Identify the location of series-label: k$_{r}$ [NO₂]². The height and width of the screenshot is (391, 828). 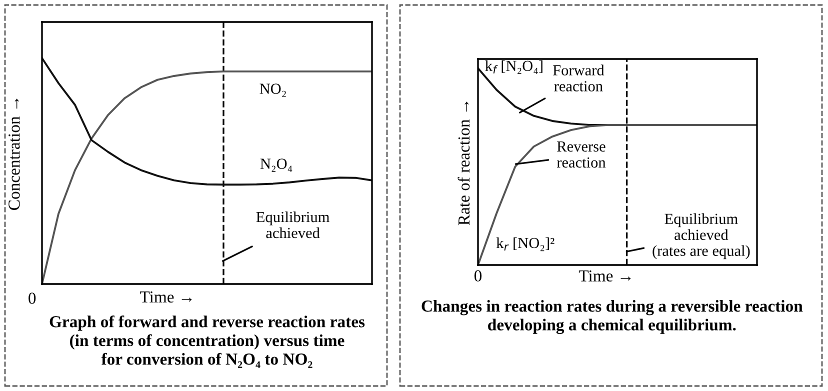
(525, 244).